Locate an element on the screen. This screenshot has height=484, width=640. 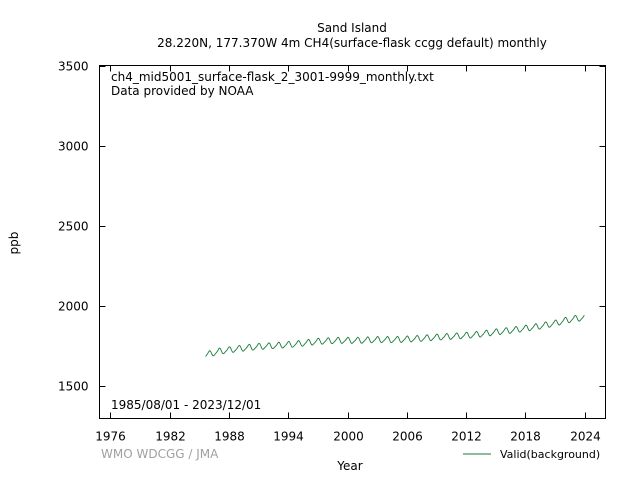
x-tick-label: 2018 is located at coordinates (525, 437).